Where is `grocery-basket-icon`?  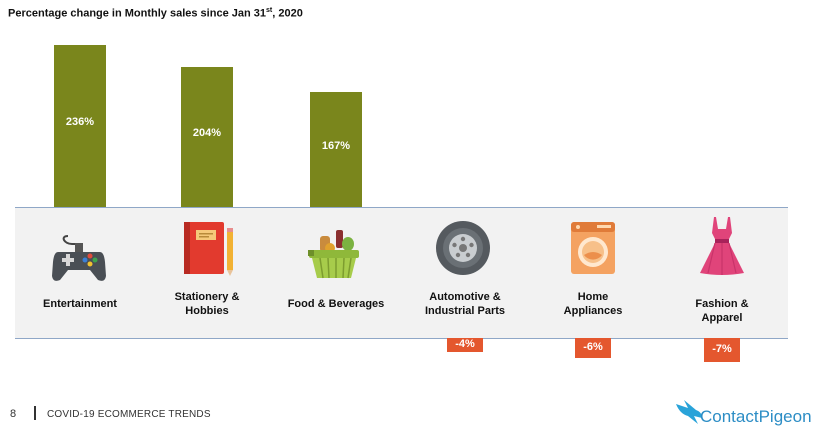
grocery-basket-icon is located at coordinates (333, 254).